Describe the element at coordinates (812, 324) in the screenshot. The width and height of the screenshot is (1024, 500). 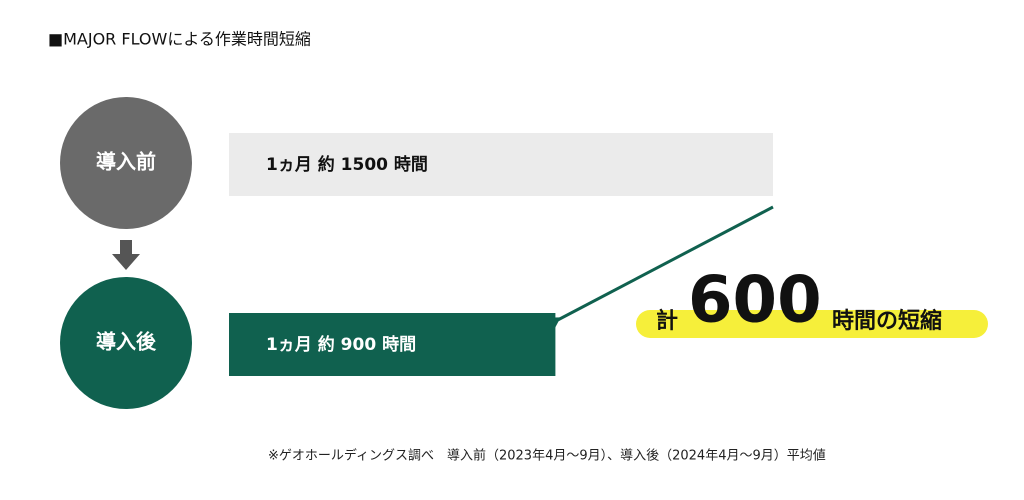
I see `highlight` at that location.